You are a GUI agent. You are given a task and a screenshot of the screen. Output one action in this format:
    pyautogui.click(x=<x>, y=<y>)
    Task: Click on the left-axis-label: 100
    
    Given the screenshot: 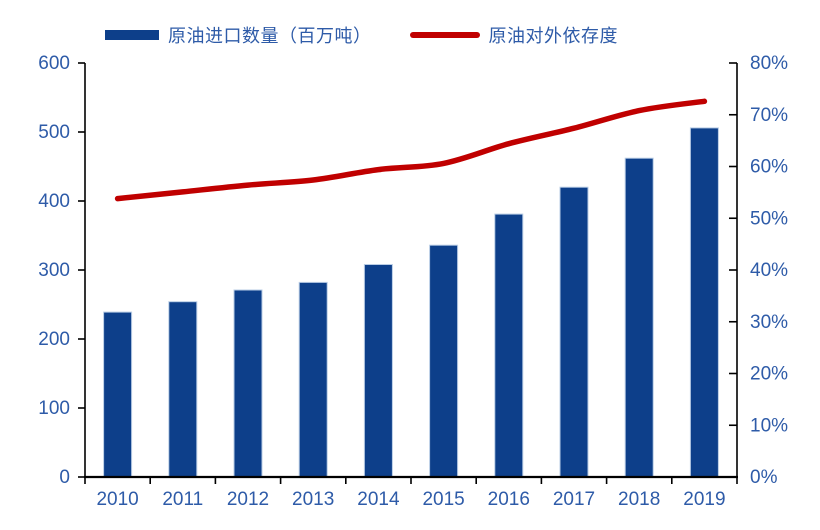 What is the action you would take?
    pyautogui.click(x=54, y=408)
    